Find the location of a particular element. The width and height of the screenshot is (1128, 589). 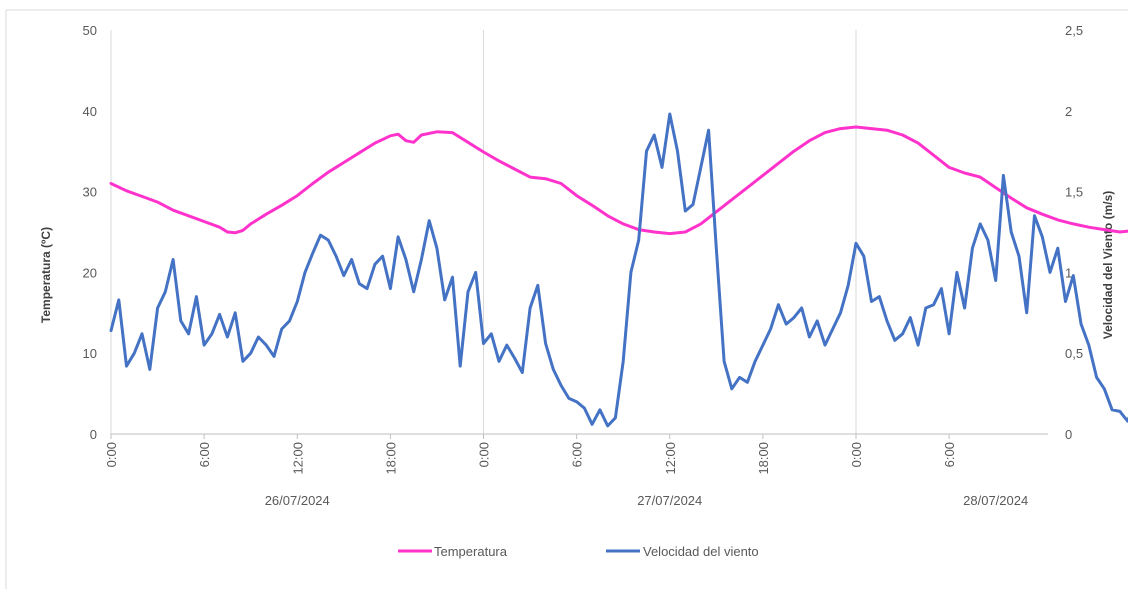

y-right-axis-title: Velocidad del Viento (m/s) is located at coordinates (1108, 265).